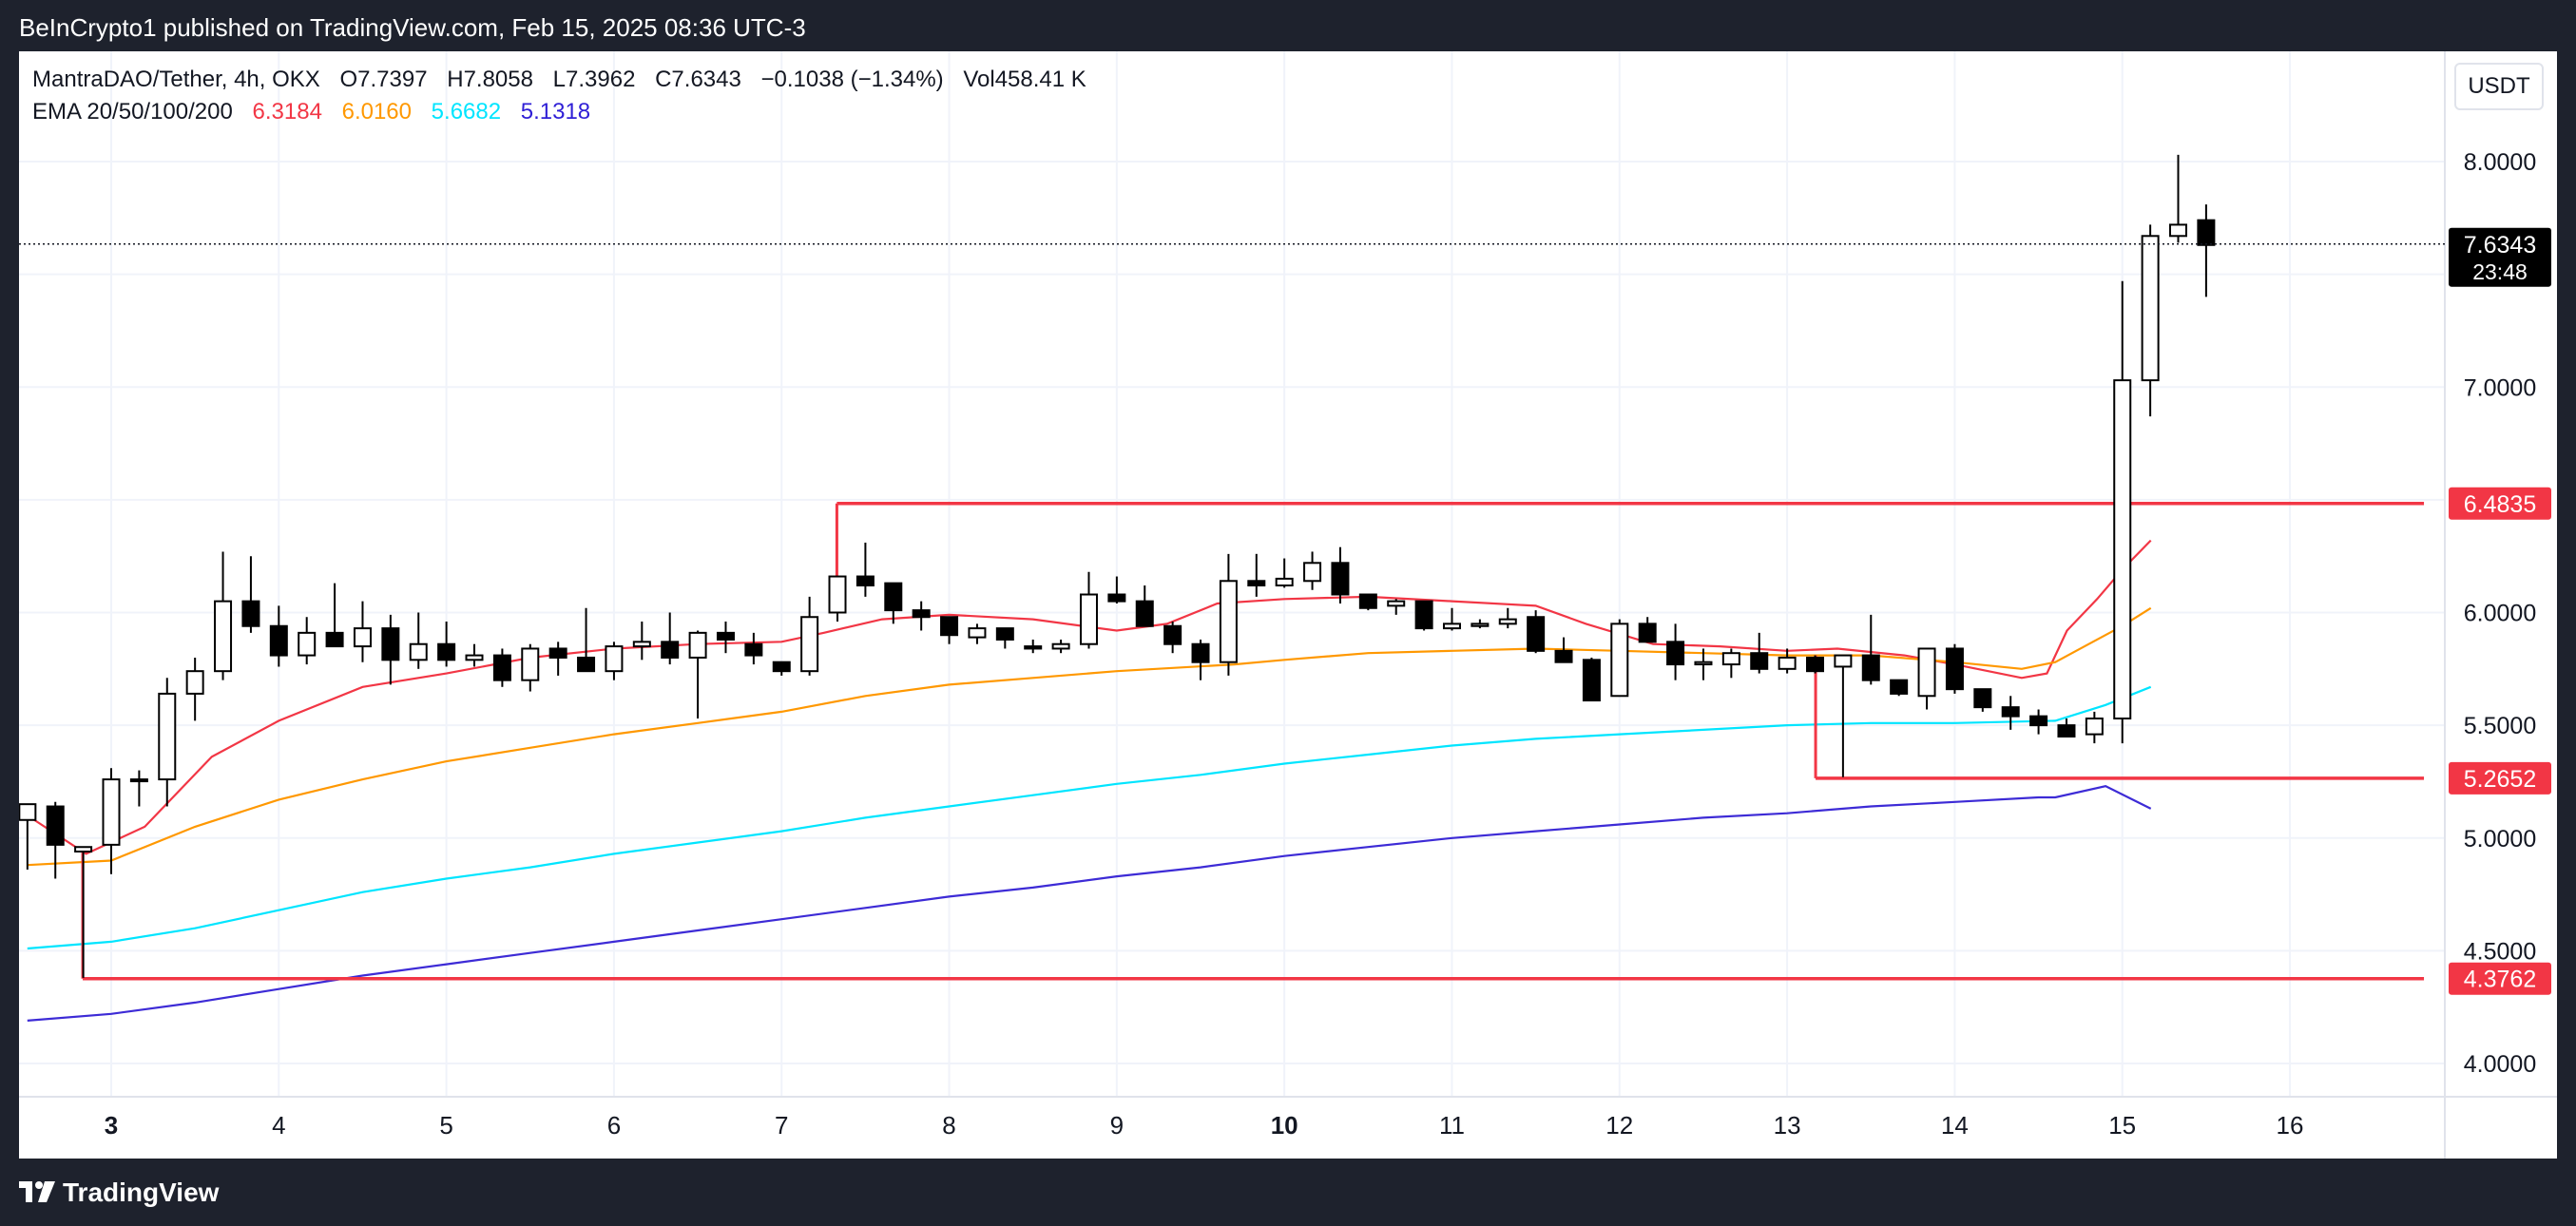  I want to click on level-price-tag: 4.3762, so click(2500, 978).